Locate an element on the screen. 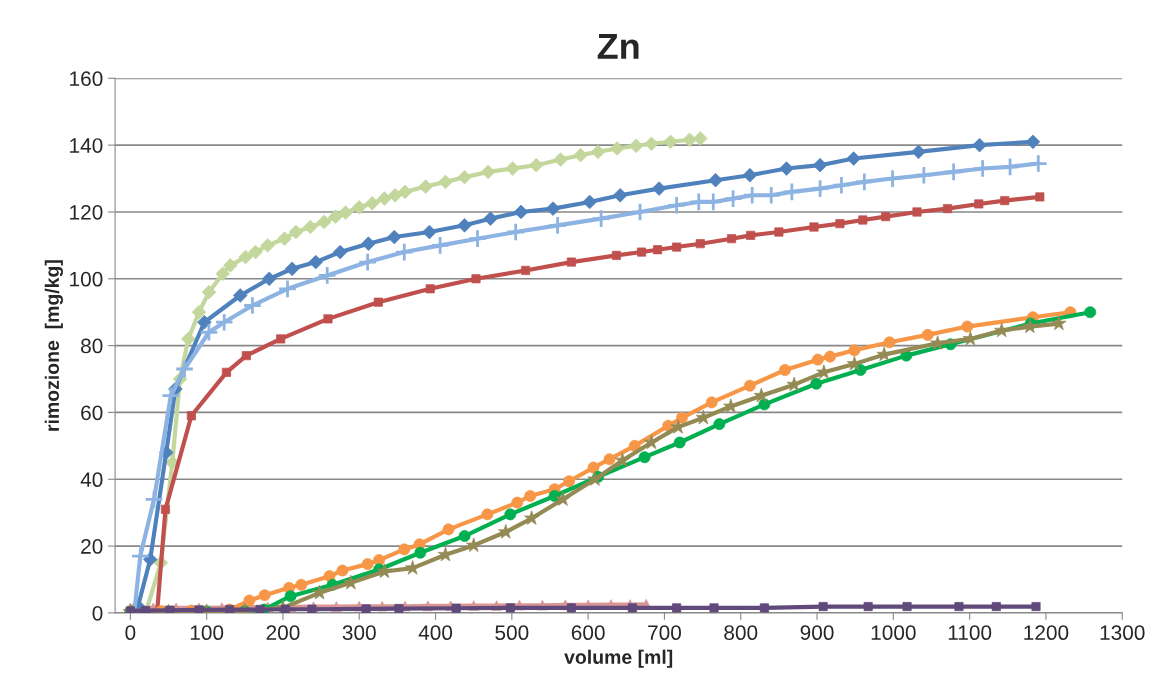  x-tick-label: 400 is located at coordinates (435, 633).